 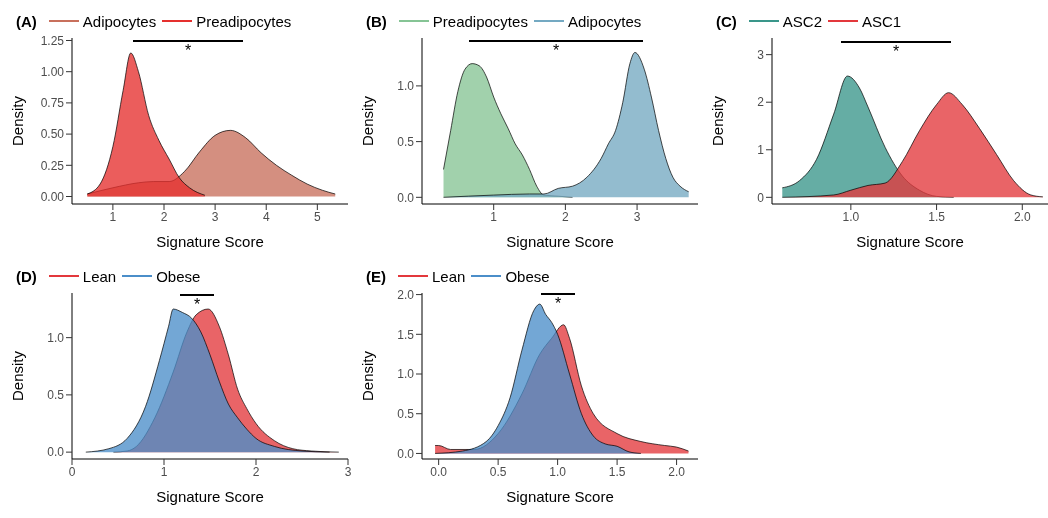 I want to click on legend-label: ASC1, so click(x=882, y=21).